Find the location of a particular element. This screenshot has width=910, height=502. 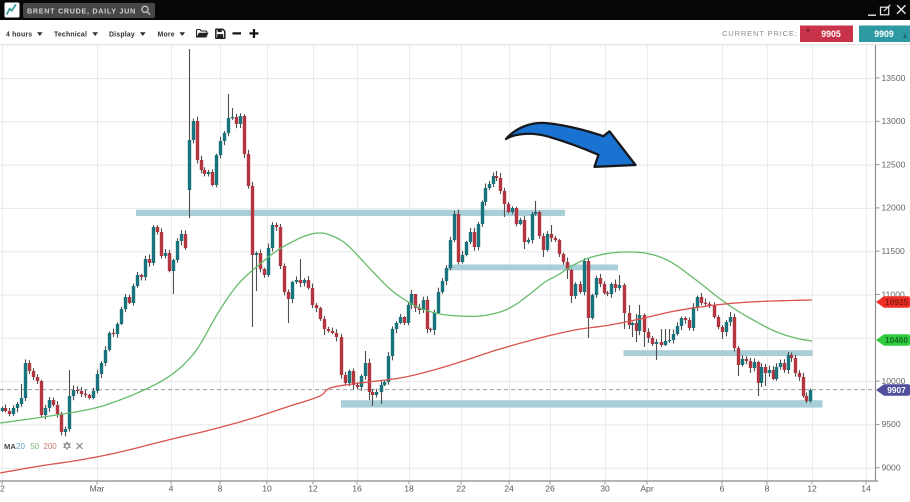

svg-text: 4 hours is located at coordinates (19, 35).